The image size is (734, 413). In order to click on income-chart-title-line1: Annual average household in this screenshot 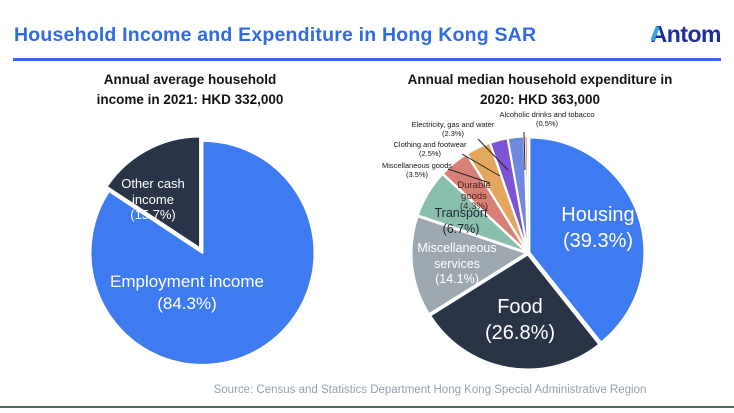, I will do `click(190, 79)`.